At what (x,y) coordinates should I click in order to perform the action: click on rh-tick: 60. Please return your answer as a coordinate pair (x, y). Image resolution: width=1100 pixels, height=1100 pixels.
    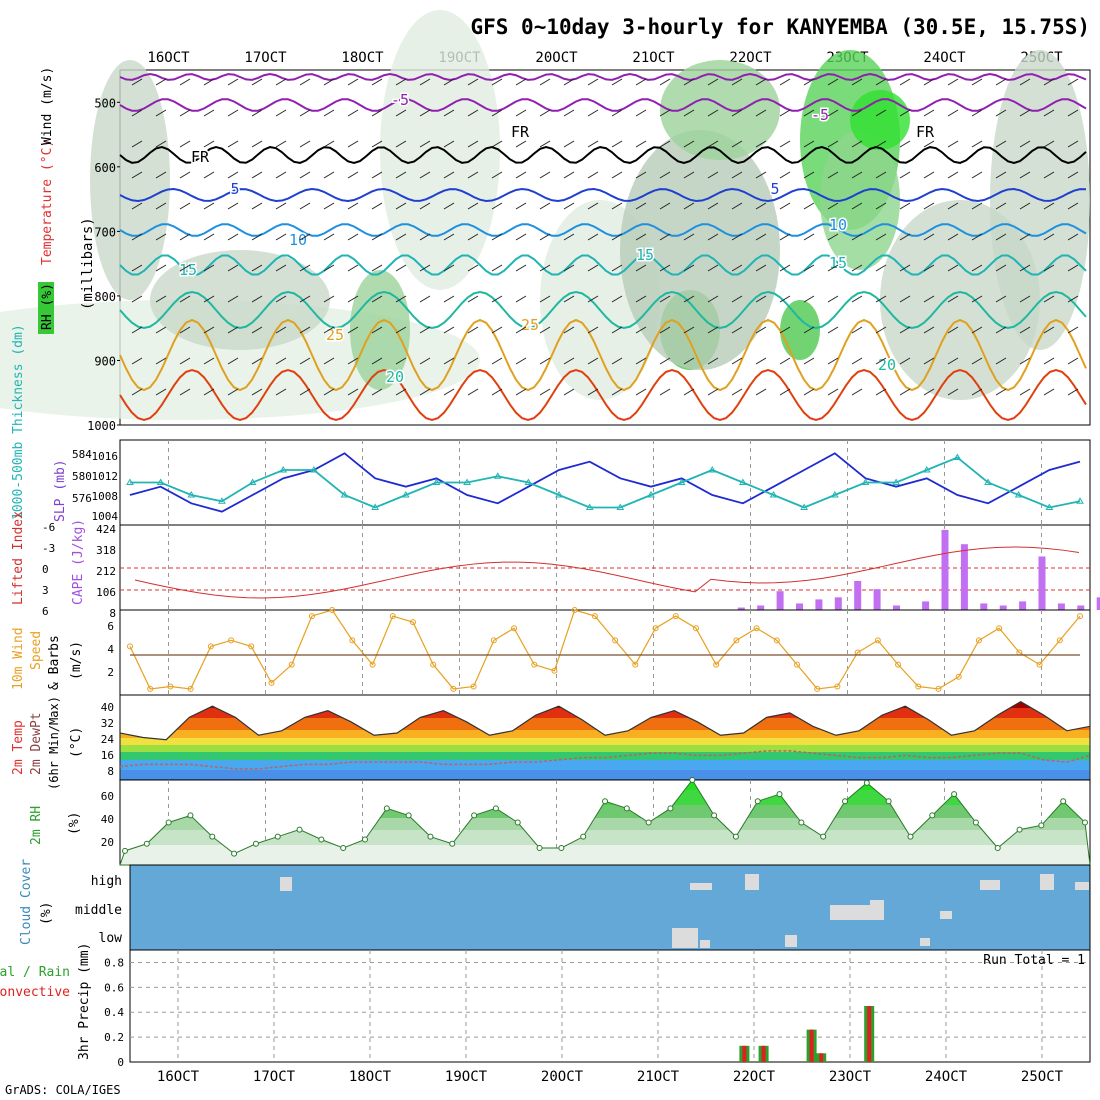
    Looking at the image, I should click on (107, 796).